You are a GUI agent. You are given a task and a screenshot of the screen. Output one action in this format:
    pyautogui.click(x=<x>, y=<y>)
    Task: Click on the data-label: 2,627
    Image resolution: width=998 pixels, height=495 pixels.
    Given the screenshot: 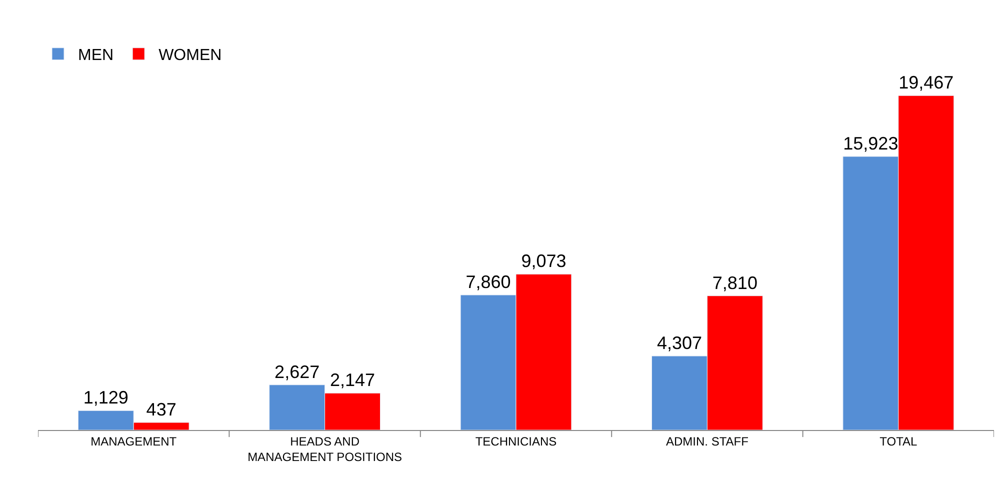 What is the action you would take?
    pyautogui.click(x=297, y=372)
    